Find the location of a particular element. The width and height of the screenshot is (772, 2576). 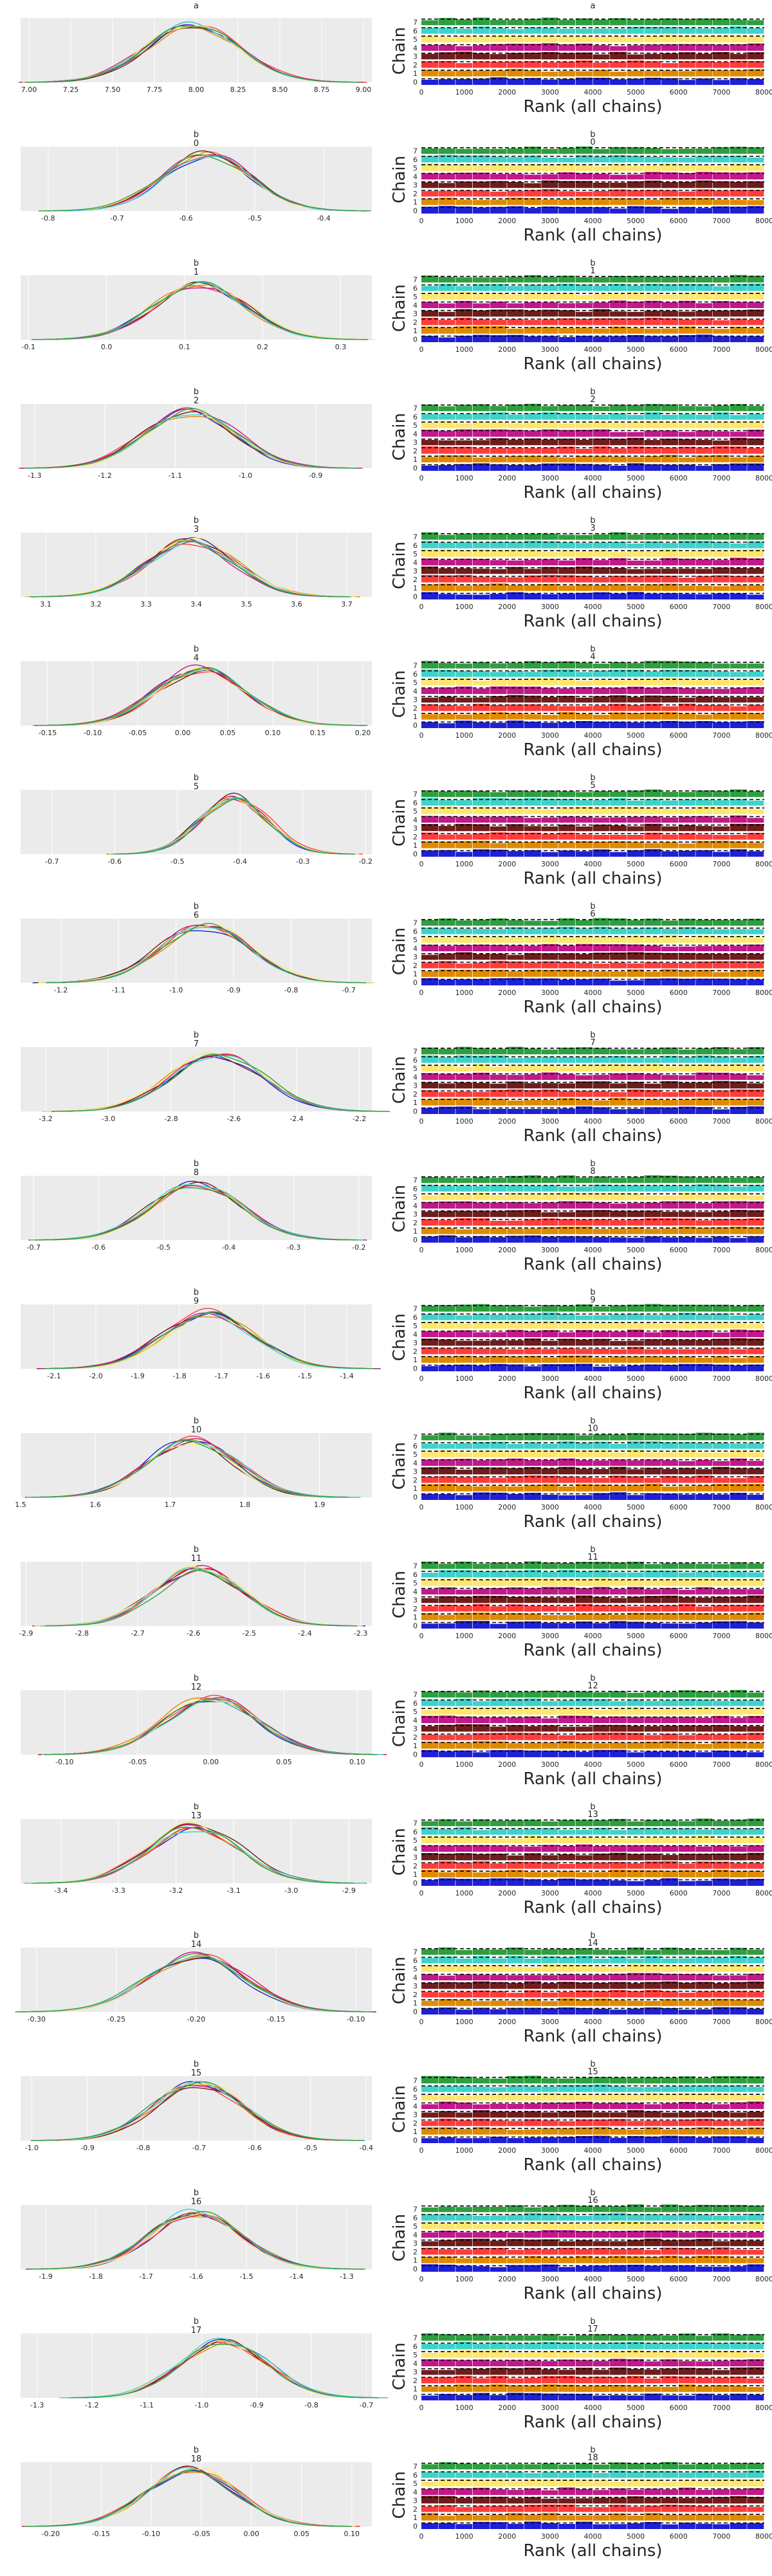

rank-xtick-label: 6000 is located at coordinates (679, 1250).